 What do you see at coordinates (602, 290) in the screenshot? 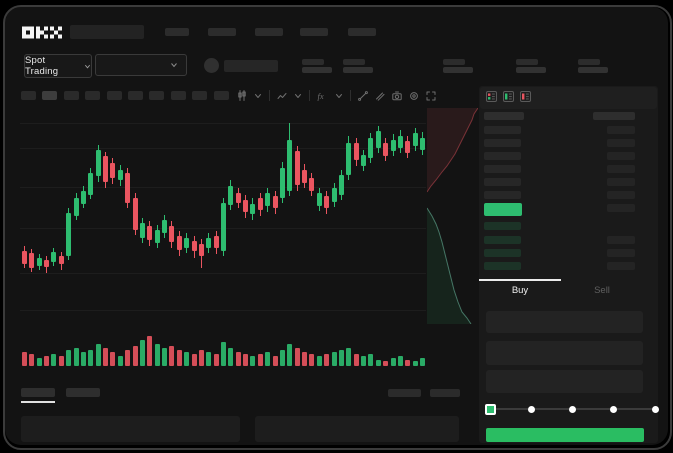
I see `tab-sell: Sell` at bounding box center [602, 290].